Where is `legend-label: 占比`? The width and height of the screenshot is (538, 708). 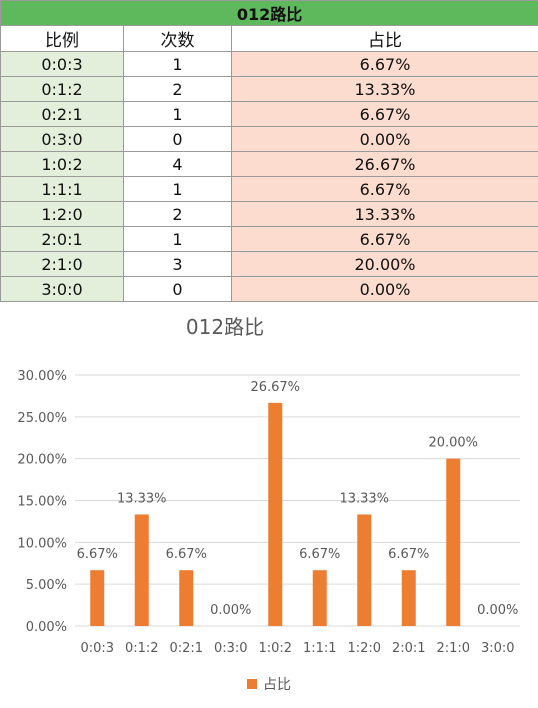 legend-label: 占比 is located at coordinates (277, 685).